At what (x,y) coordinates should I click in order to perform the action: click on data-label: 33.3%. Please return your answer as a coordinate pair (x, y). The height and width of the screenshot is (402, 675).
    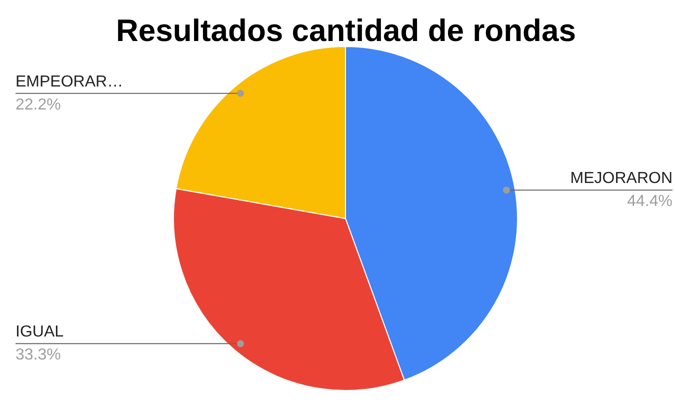
    Looking at the image, I should click on (38, 355).